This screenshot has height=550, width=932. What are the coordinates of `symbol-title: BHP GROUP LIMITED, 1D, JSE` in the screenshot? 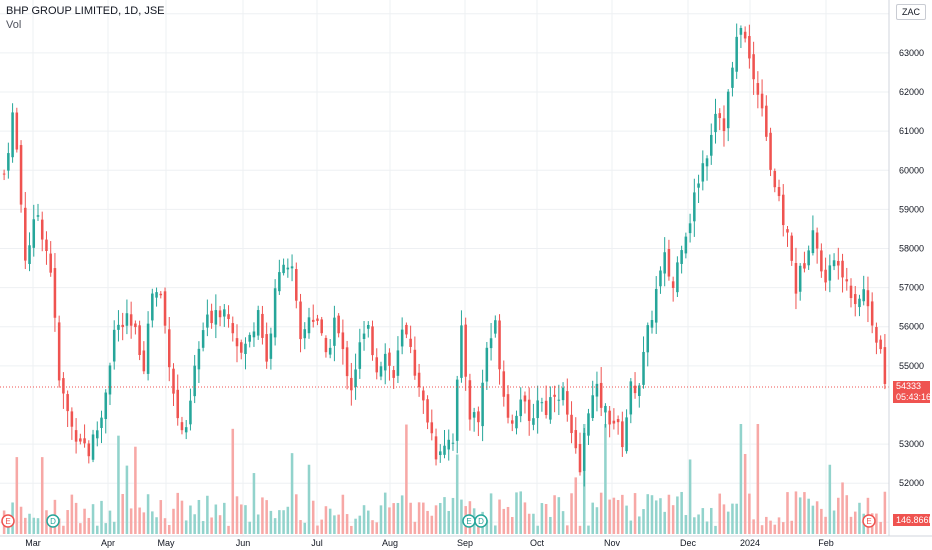 It's located at (85, 11).